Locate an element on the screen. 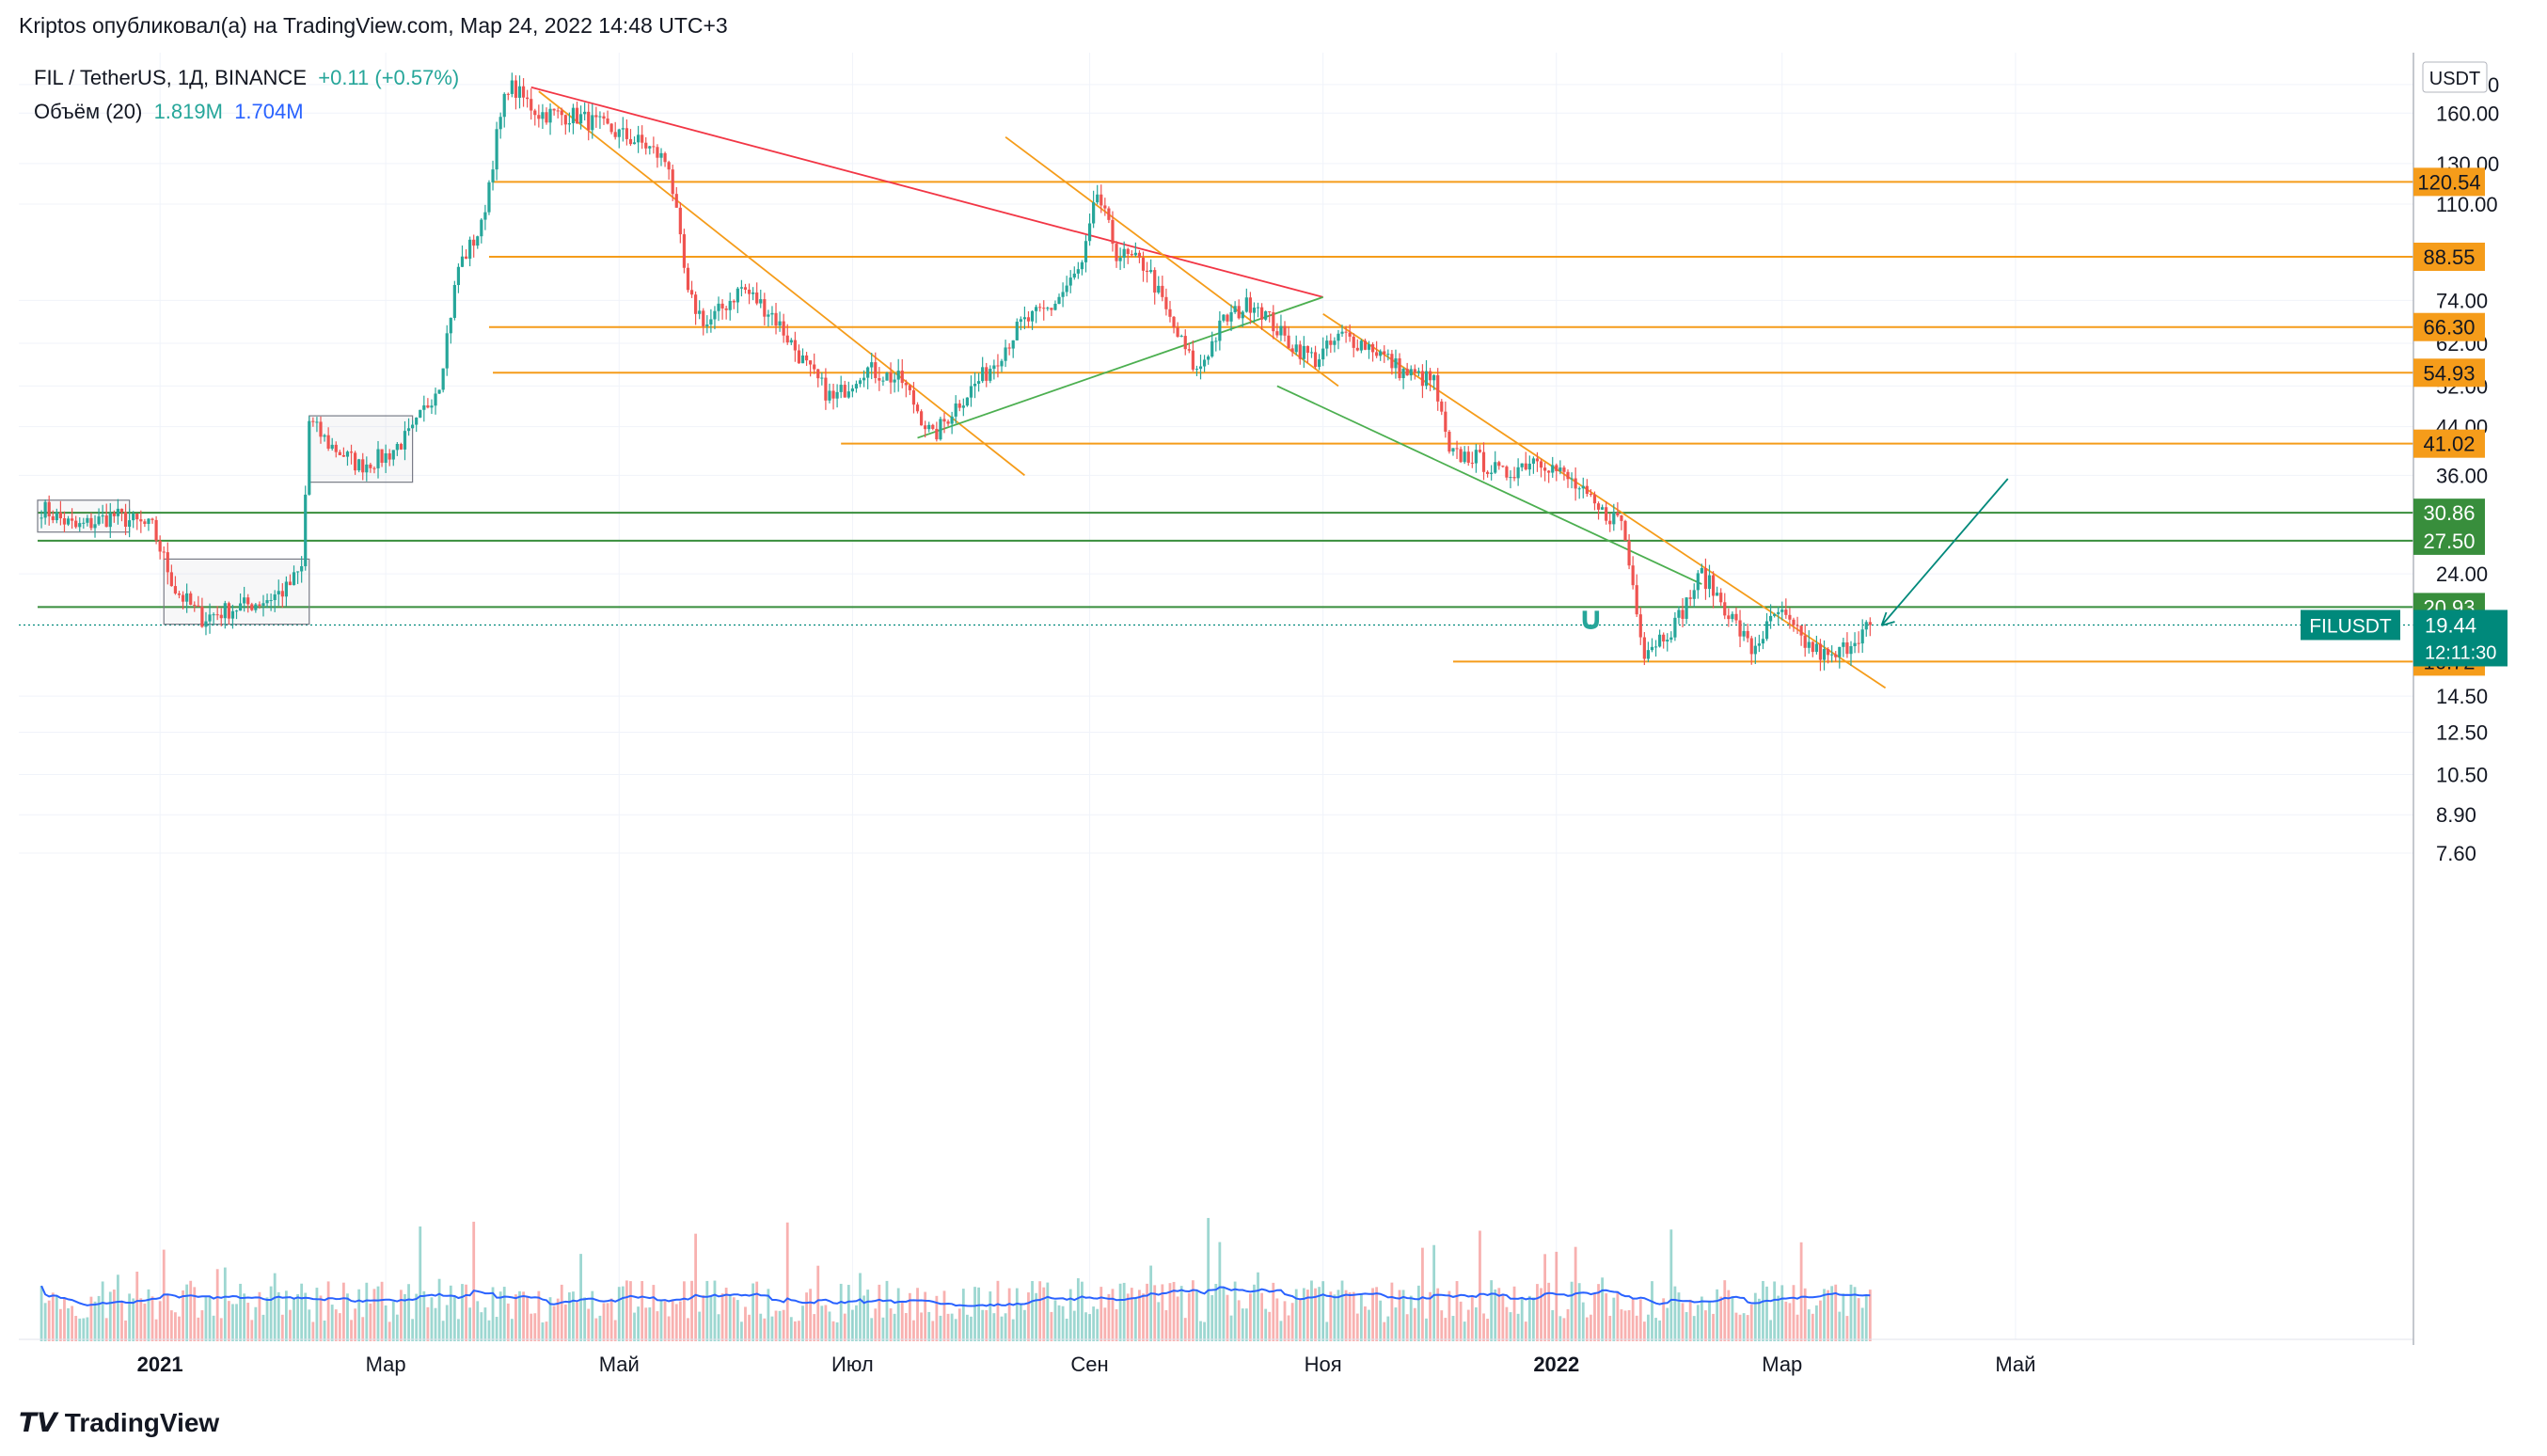  level-price-label: 41.02 is located at coordinates (2449, 444).